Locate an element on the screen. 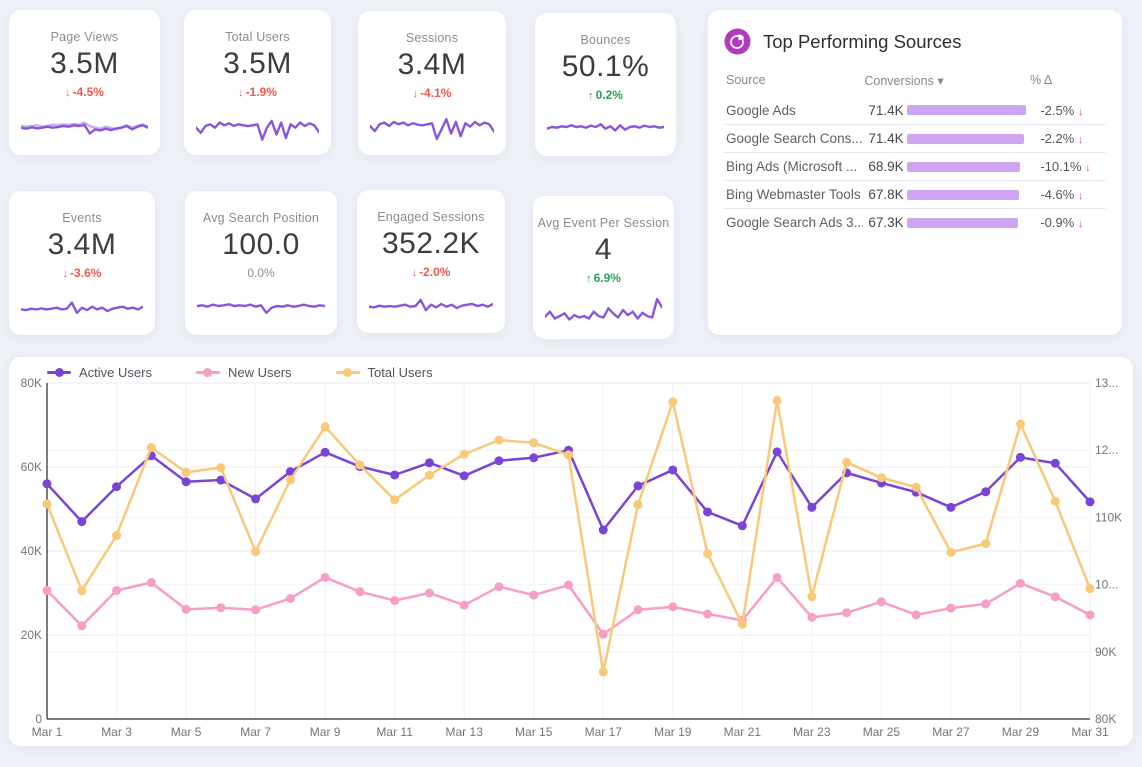 The width and height of the screenshot is (1142, 767). conversions-value: 68.9K is located at coordinates (886, 166).